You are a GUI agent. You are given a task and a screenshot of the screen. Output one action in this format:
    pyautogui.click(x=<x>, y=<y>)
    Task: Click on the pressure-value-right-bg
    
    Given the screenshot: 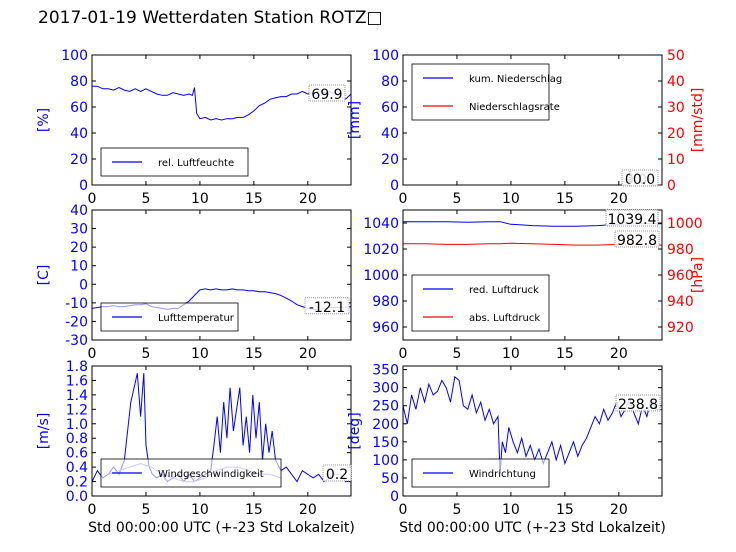 What is the action you would take?
    pyautogui.click(x=637, y=239)
    